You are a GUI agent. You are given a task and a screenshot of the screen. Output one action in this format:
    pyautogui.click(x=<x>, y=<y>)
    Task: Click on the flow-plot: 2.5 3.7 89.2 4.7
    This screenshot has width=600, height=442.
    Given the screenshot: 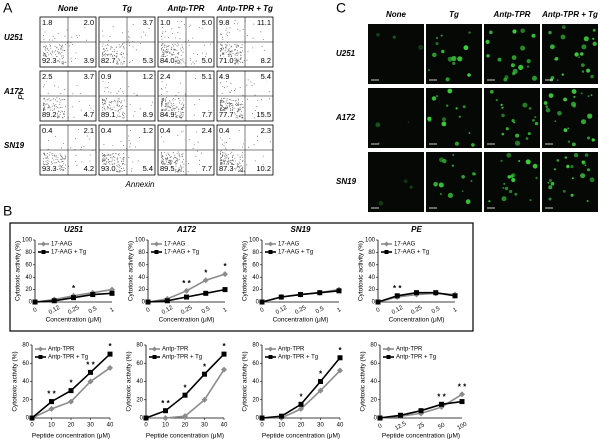 What is the action you would take?
    pyautogui.click(x=68, y=96)
    